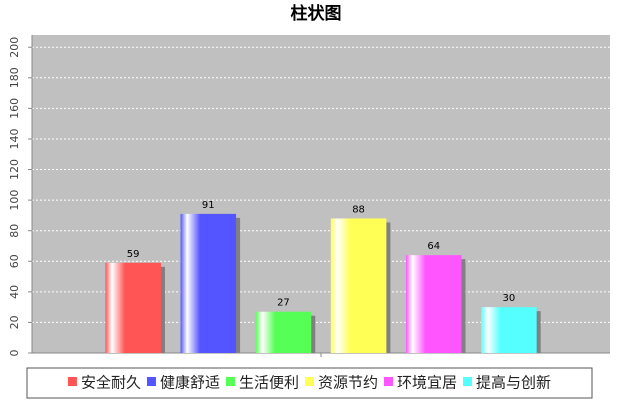 The height and width of the screenshot is (400, 620). Describe the element at coordinates (14, 200) in the screenshot. I see `y-tick-label: 100` at that location.